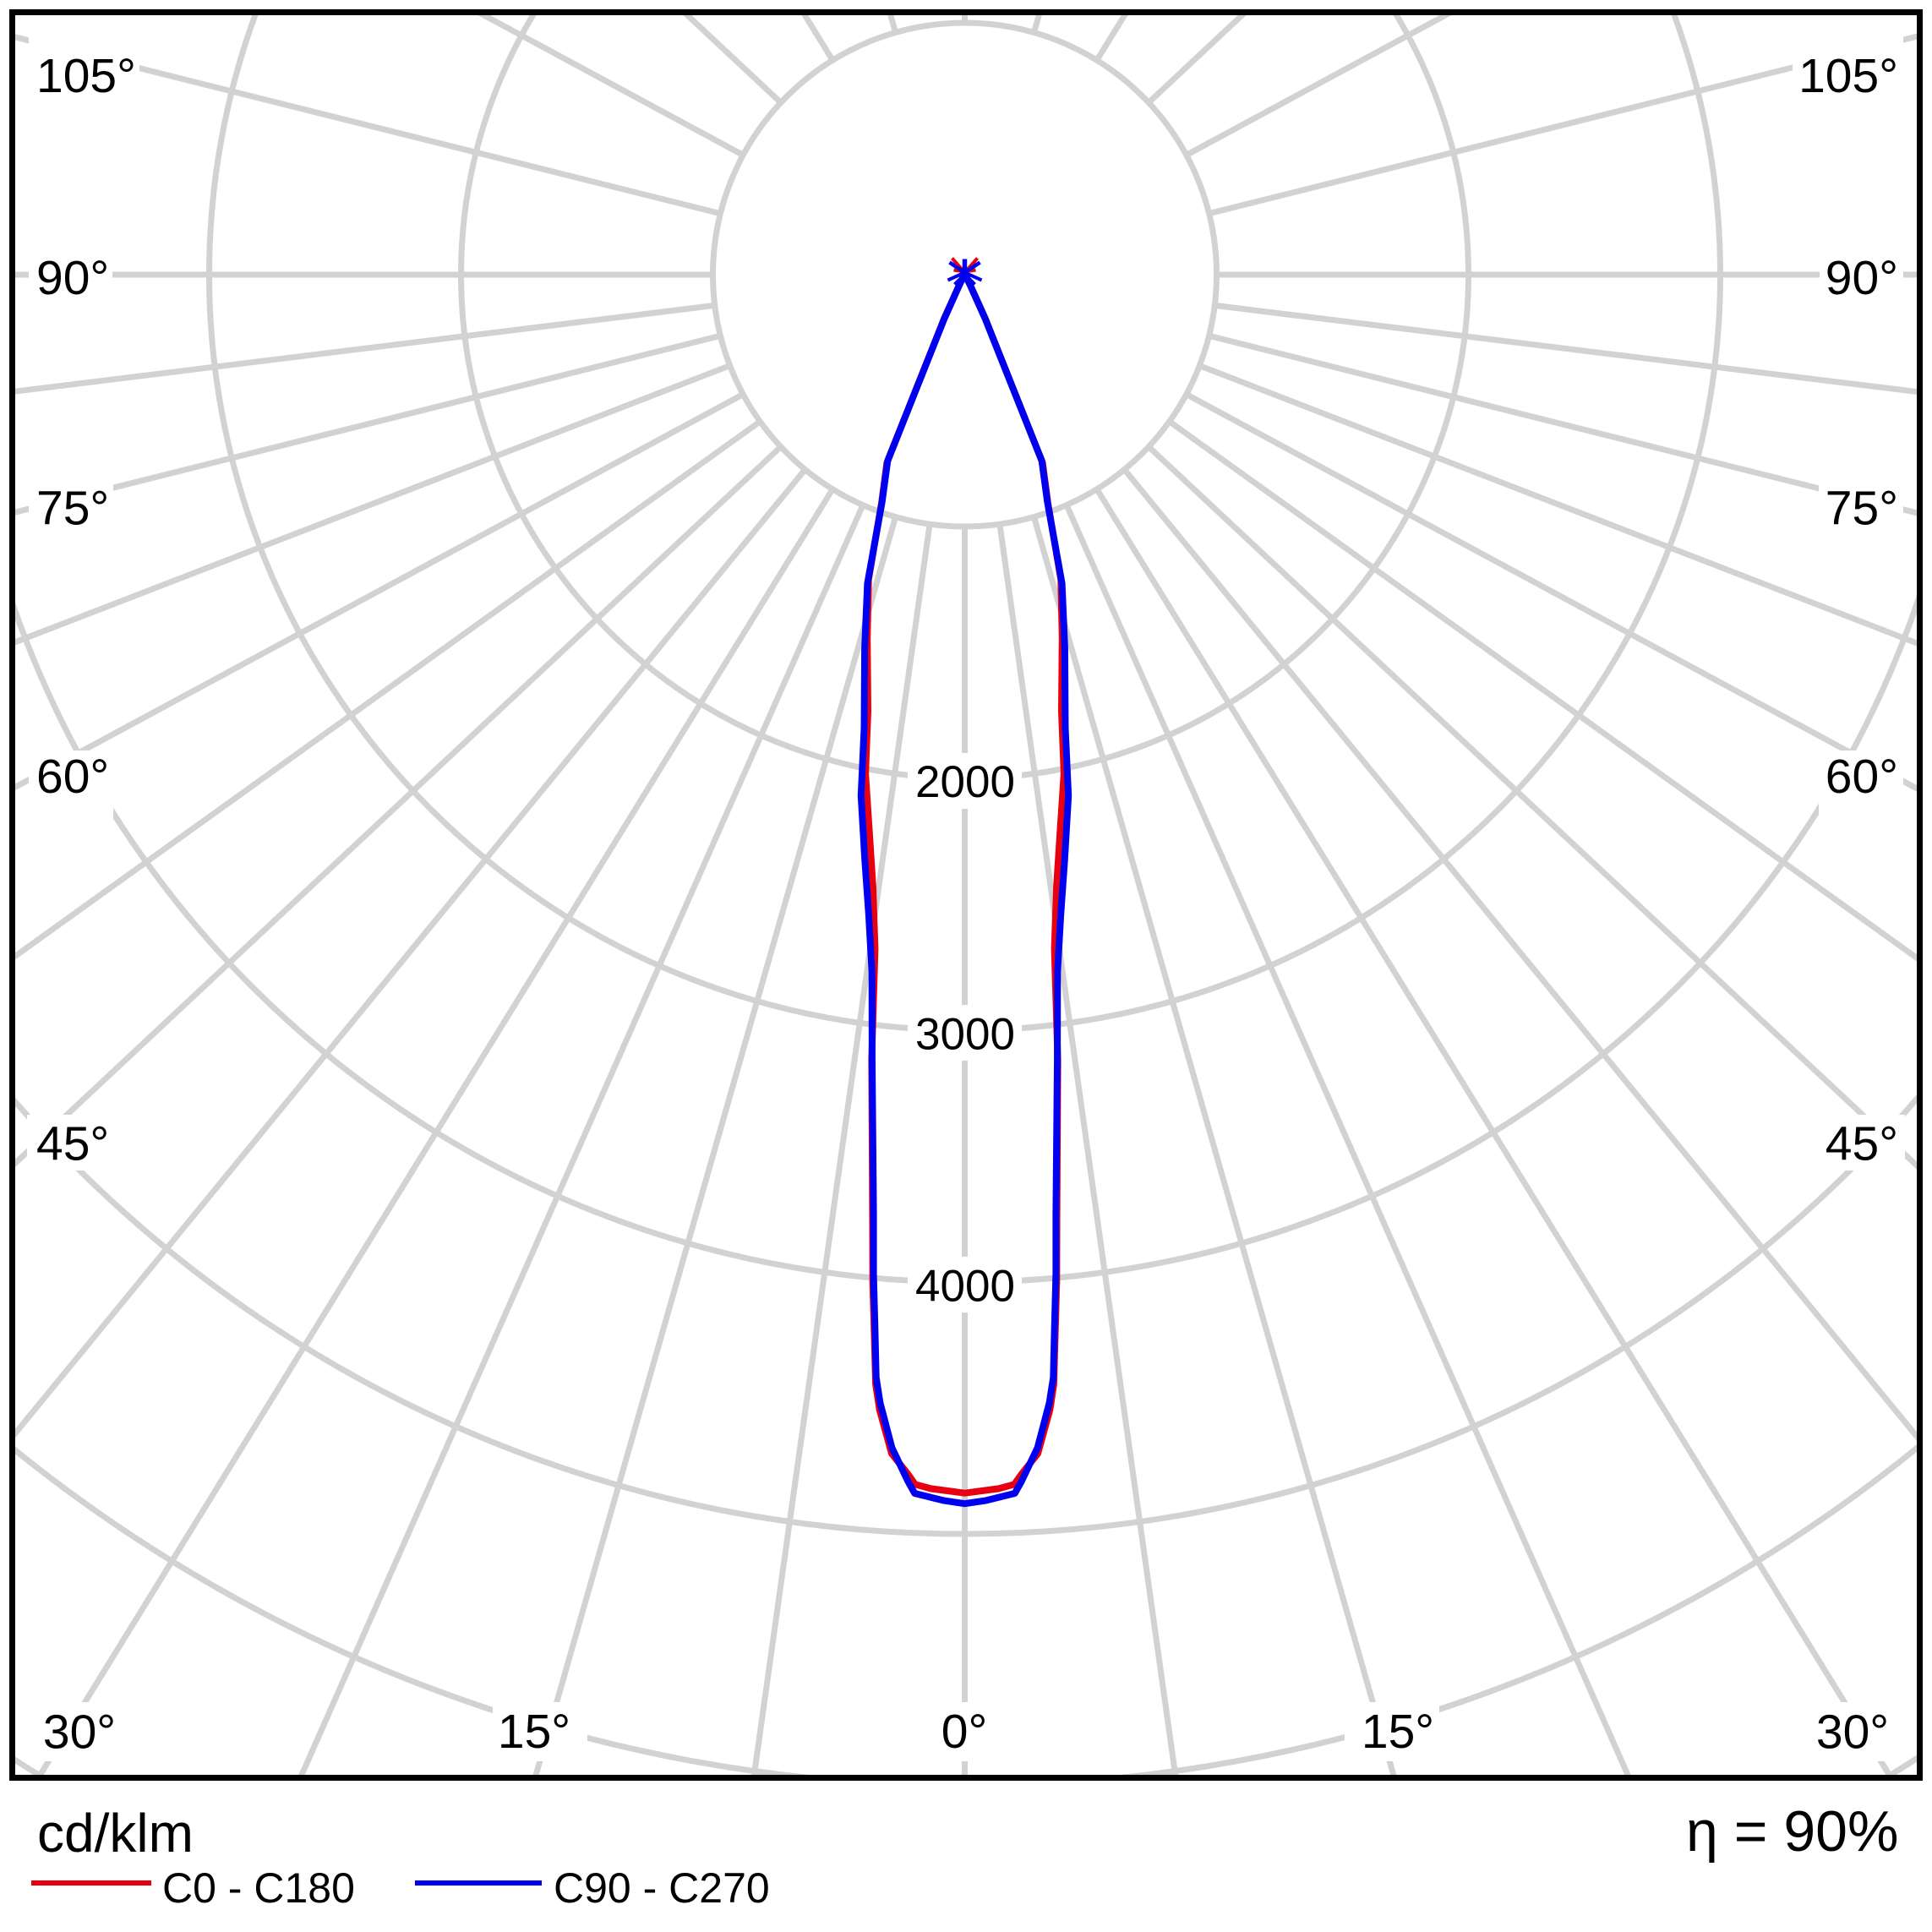 Image resolution: width=1932 pixels, height=1932 pixels. I want to click on svg-text: C90 - C270, so click(662, 1888).